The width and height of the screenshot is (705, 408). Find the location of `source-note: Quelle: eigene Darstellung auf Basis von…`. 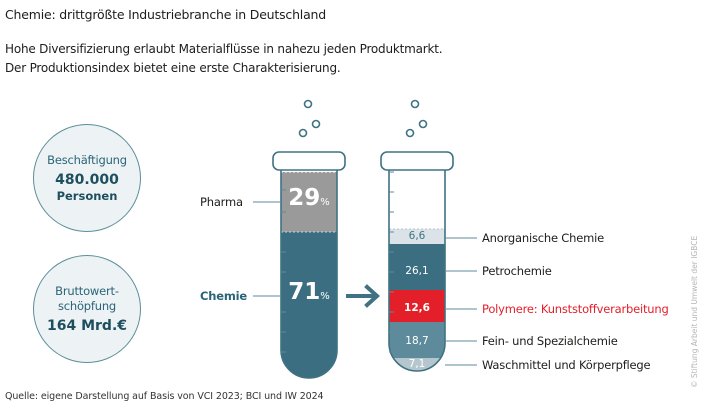

source-note: Quelle: eigene Darstellung auf Basis von… is located at coordinates (164, 396).